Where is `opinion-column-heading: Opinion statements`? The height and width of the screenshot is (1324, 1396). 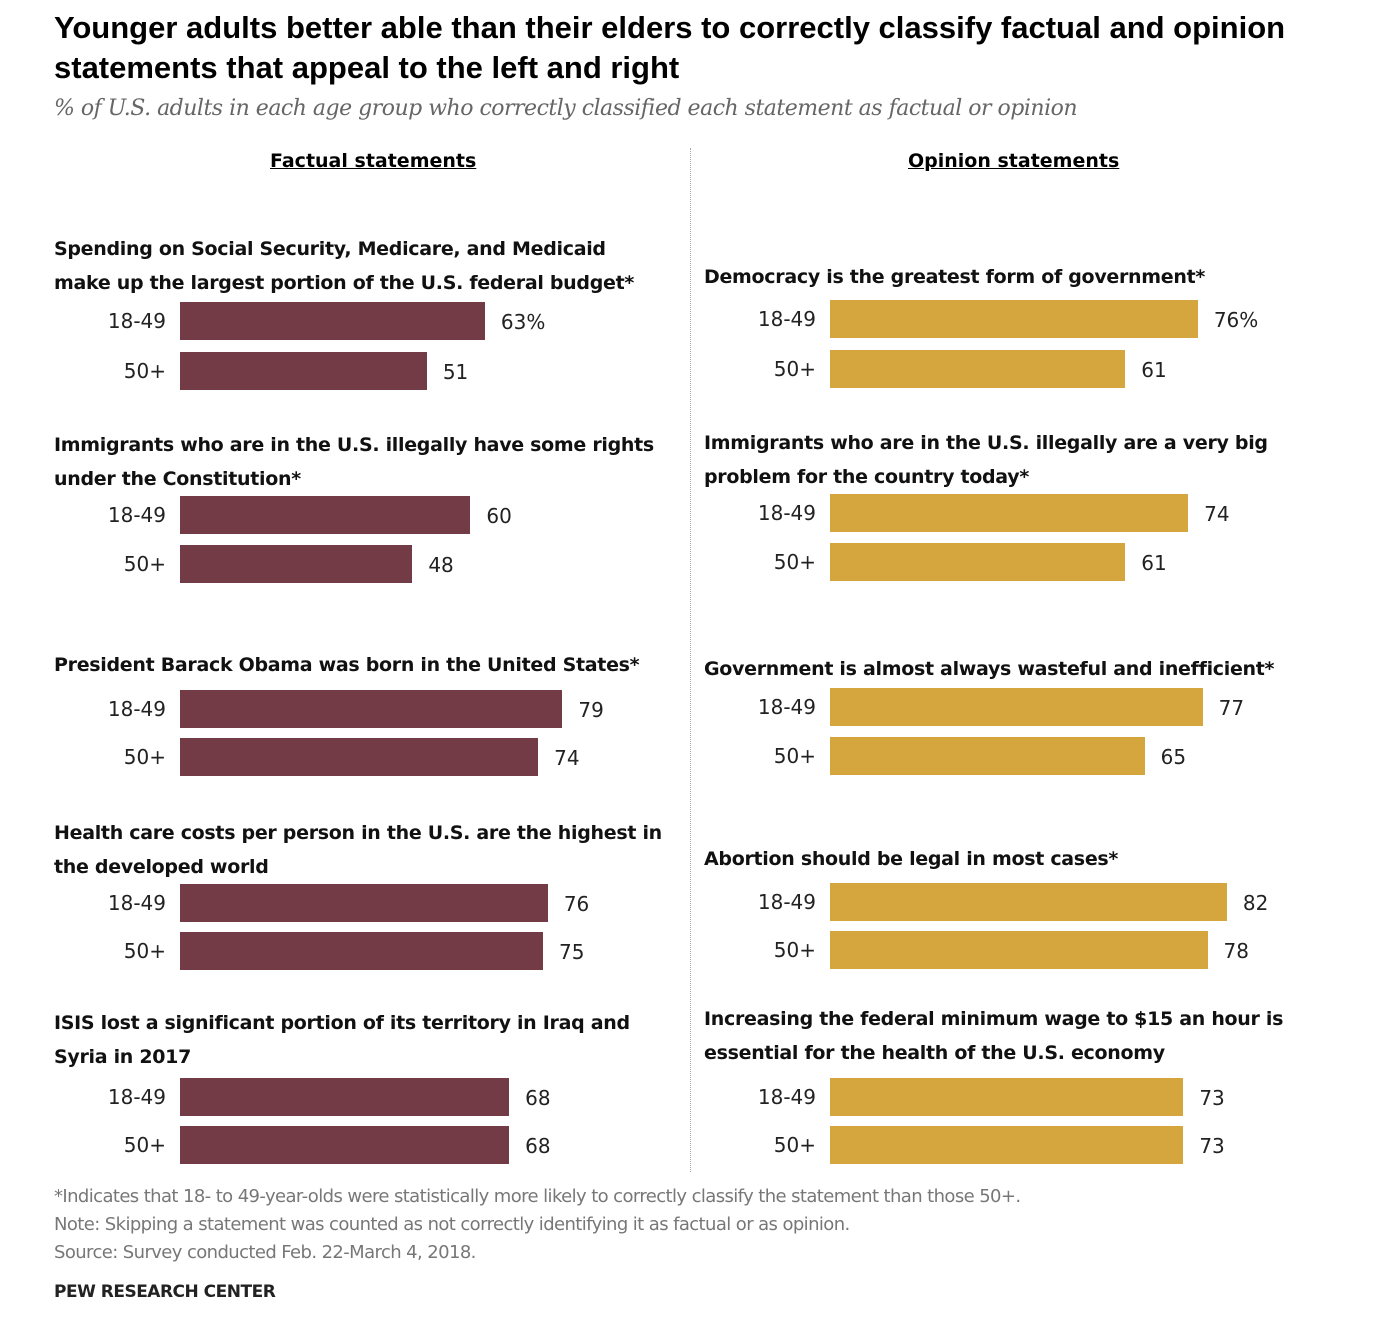
opinion-column-heading: Opinion statements is located at coordinates (1014, 161).